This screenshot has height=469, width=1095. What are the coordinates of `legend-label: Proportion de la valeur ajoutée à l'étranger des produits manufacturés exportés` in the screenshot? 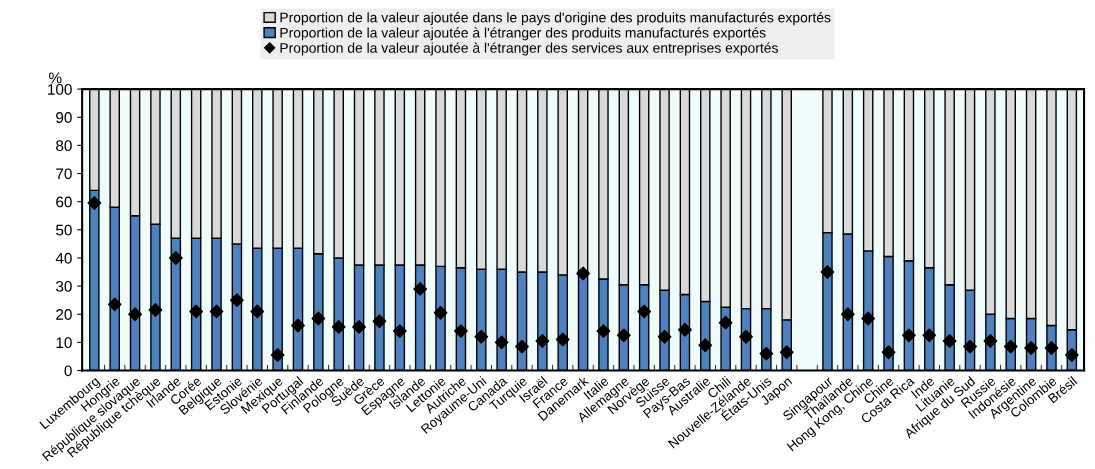 It's located at (523, 34).